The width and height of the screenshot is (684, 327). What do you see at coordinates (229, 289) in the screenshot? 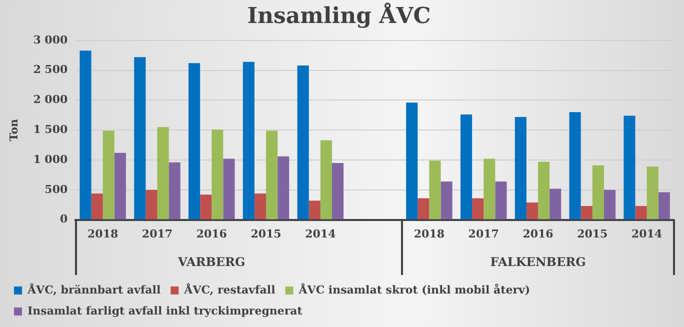
I see `legend-label: ÅVC, restavfall` at bounding box center [229, 289].